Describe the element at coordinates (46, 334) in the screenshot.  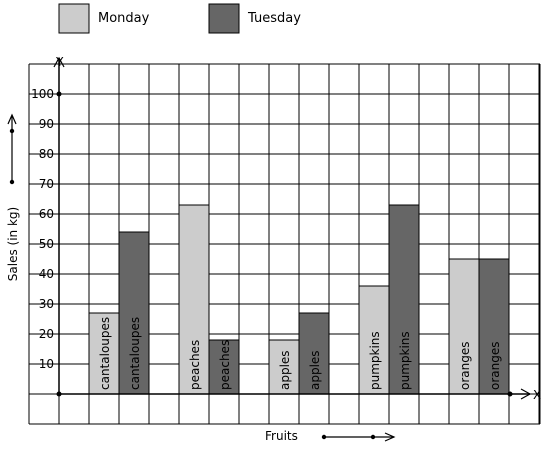
I see `y-tick-label: 20` at that location.